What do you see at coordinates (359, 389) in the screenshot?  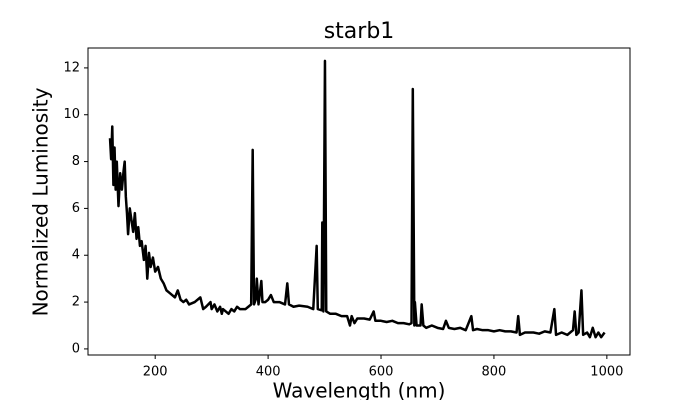 I see `x-axis-label: Wavelength (nm)` at bounding box center [359, 389].